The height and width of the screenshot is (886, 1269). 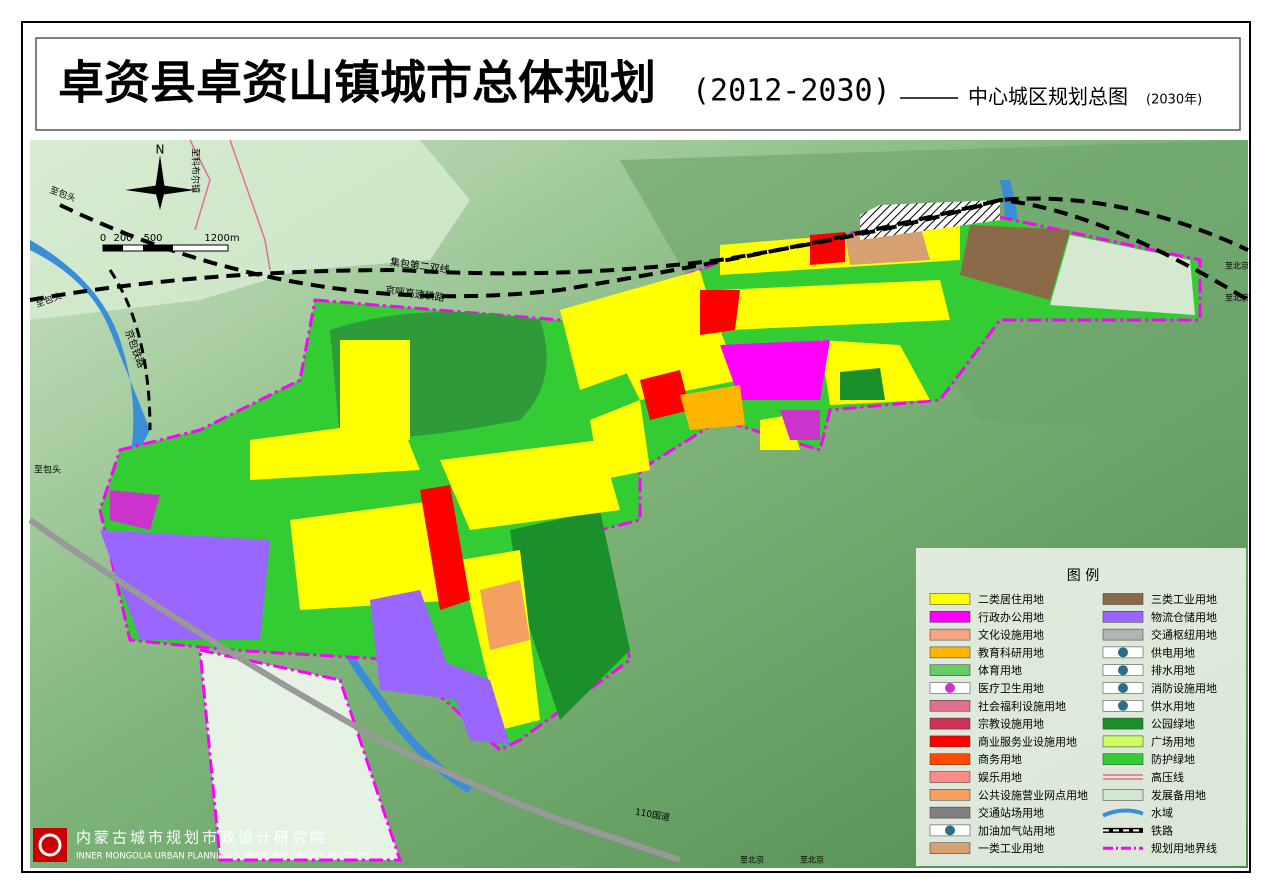 What do you see at coordinates (1167, 777) in the screenshot?
I see `legend-label: 高压线` at bounding box center [1167, 777].